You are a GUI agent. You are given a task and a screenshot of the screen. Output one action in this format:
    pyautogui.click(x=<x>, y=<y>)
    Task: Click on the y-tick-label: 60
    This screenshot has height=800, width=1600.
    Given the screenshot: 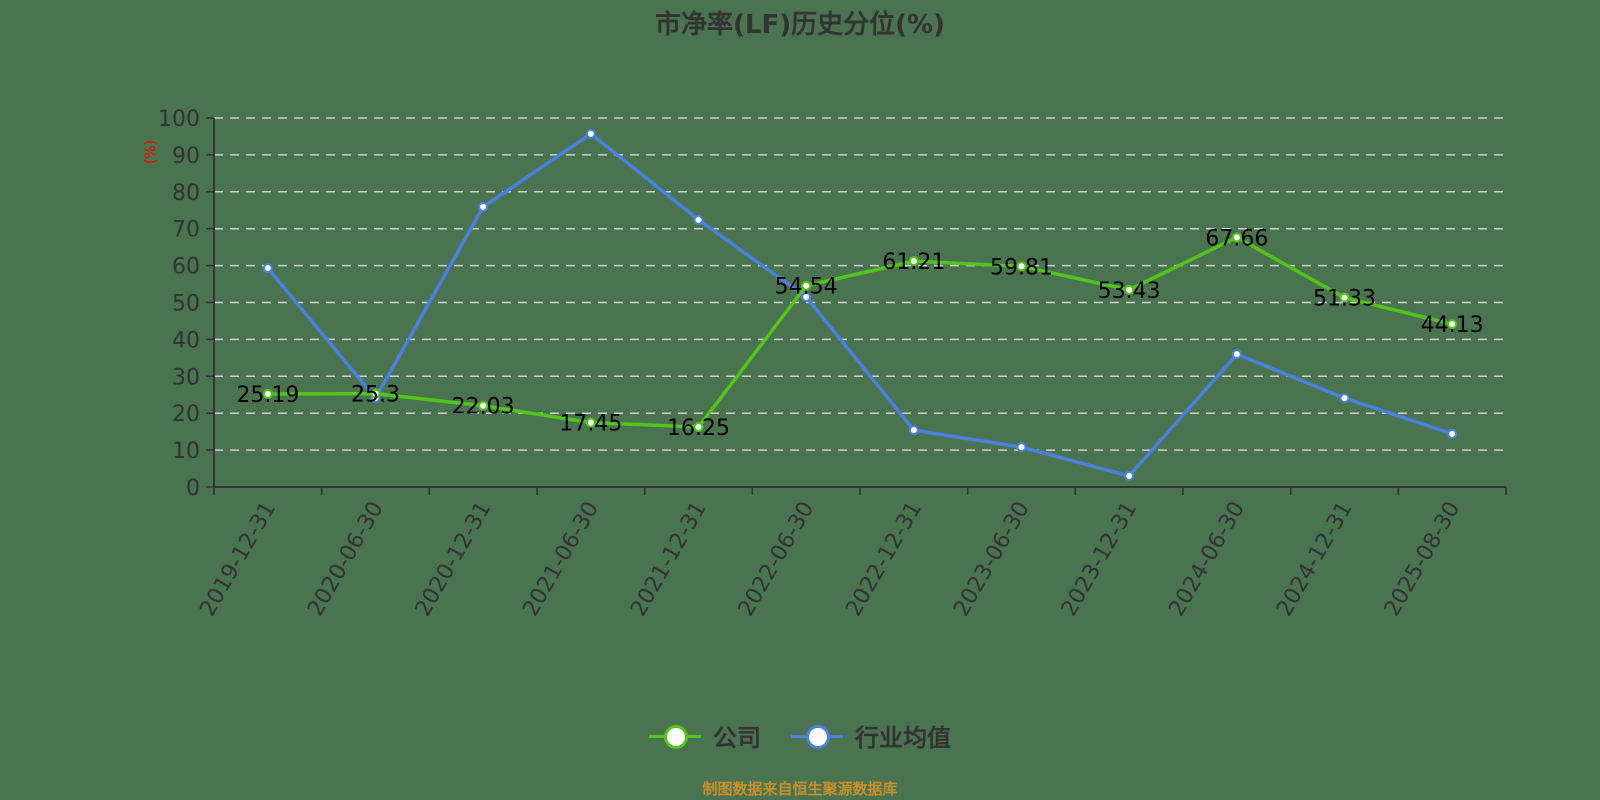 What is the action you would take?
    pyautogui.click(x=186, y=267)
    